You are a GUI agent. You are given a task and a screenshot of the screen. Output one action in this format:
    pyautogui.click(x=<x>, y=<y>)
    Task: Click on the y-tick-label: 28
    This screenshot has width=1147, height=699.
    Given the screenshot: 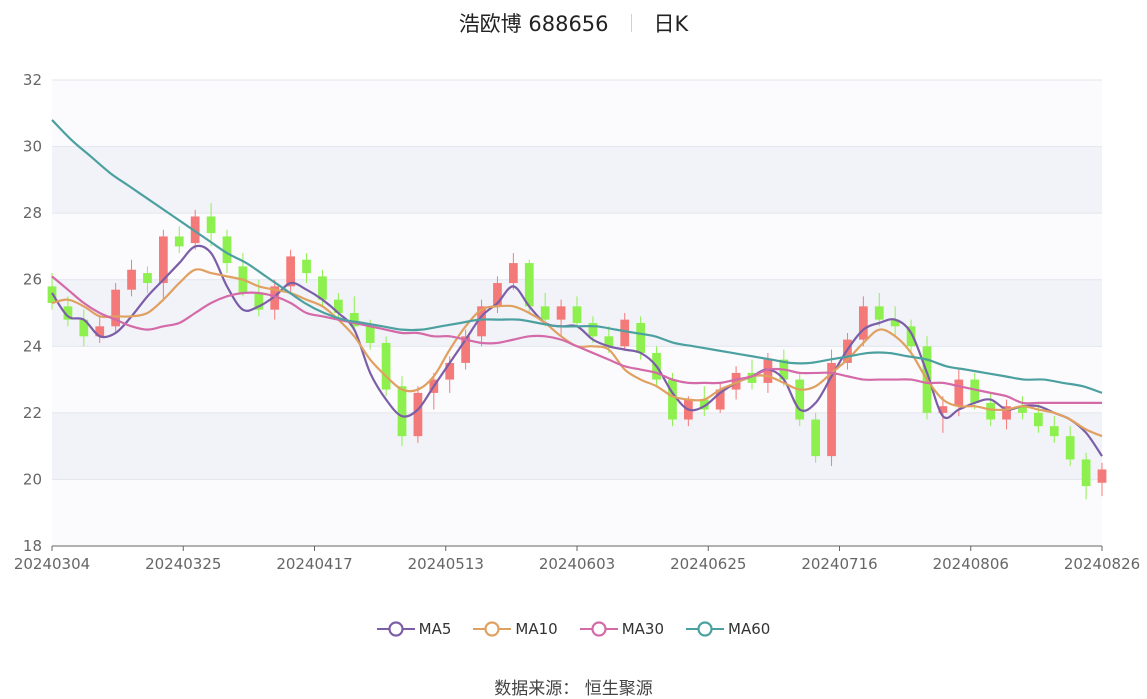 What is the action you would take?
    pyautogui.click(x=32, y=213)
    